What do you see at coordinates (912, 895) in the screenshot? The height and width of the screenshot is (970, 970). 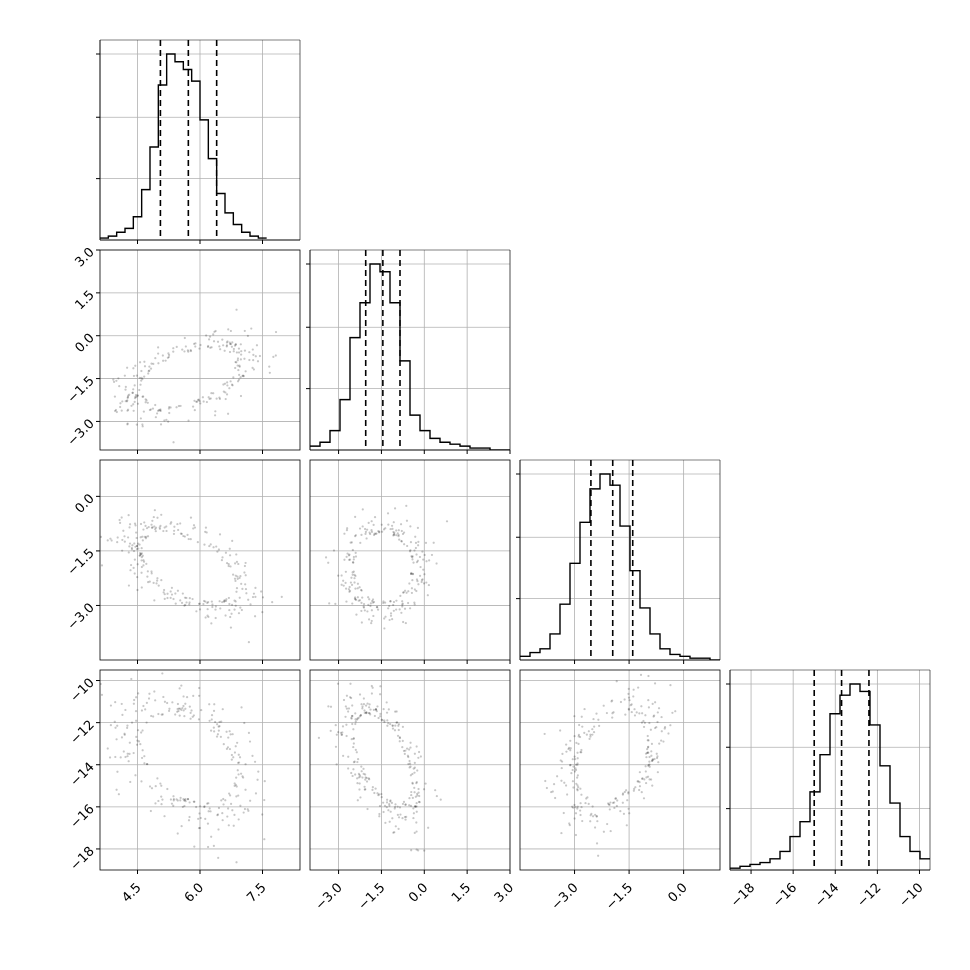 I see `x-tick-label: −10` at bounding box center [912, 895].